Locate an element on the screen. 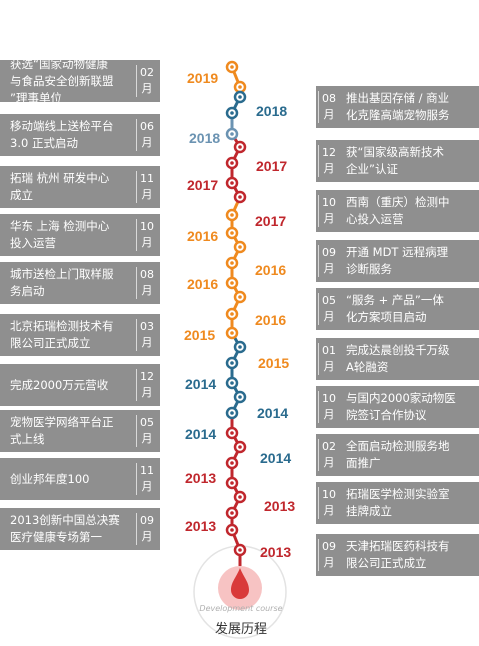 The image size is (479, 646). right-milestone-card: 开通 MDT 远程病理 诊断服务 09 月 is located at coordinates (397, 261).